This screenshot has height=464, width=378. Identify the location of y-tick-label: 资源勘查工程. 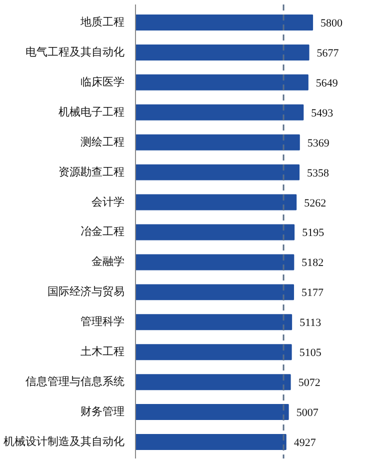
(91, 171).